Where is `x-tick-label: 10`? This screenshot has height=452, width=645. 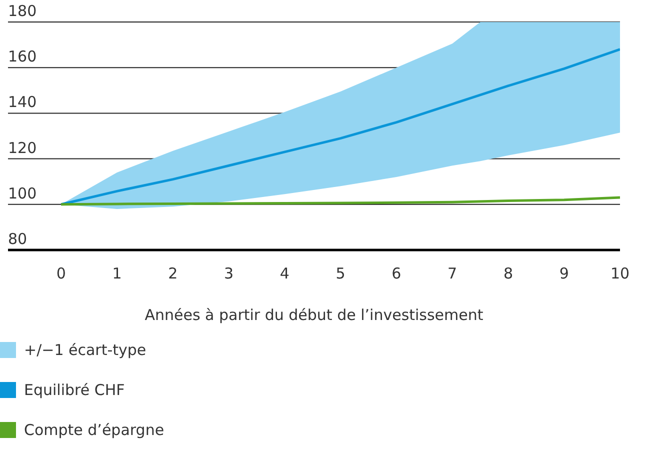 x-tick-label: 10 is located at coordinates (620, 273).